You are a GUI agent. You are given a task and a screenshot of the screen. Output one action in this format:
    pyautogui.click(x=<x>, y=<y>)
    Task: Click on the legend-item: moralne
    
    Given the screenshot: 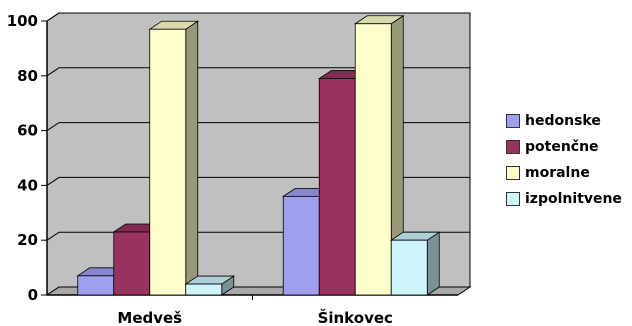 What is the action you would take?
    pyautogui.click(x=568, y=173)
    